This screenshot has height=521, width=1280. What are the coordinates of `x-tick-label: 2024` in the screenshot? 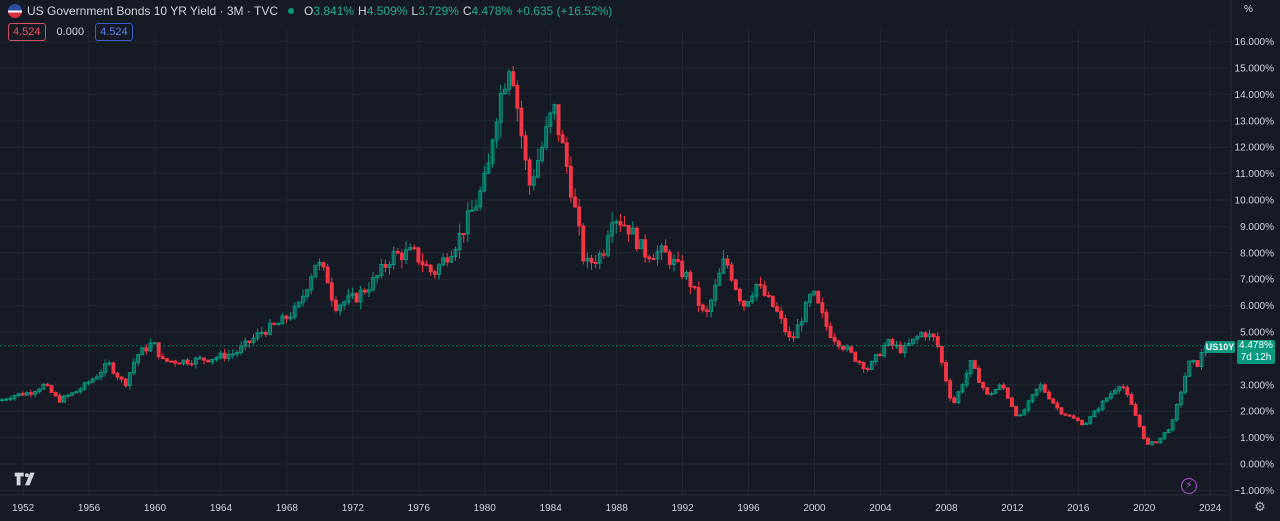 It's located at (1210, 508).